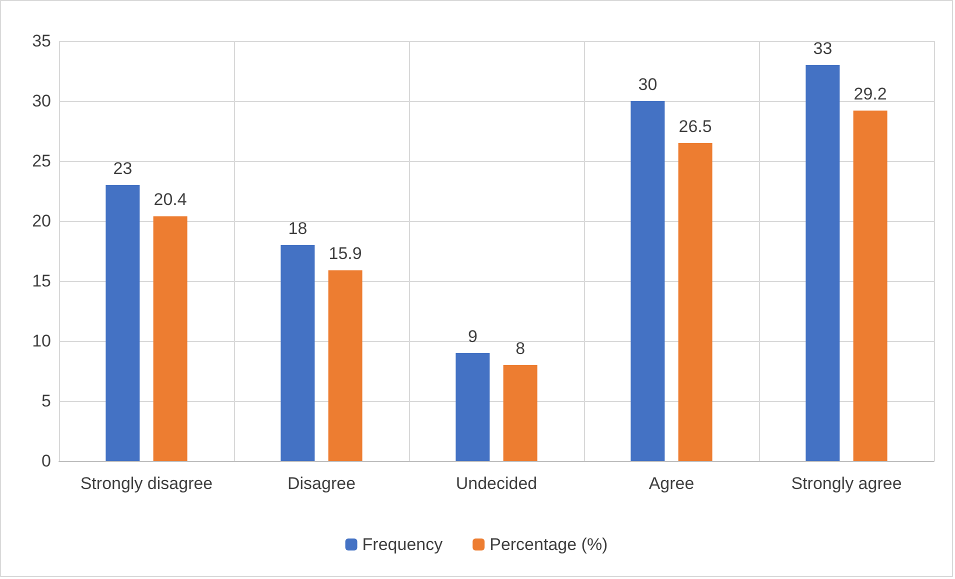 The width and height of the screenshot is (955, 579). What do you see at coordinates (170, 200) in the screenshot?
I see `data-label: 20.4` at bounding box center [170, 200].